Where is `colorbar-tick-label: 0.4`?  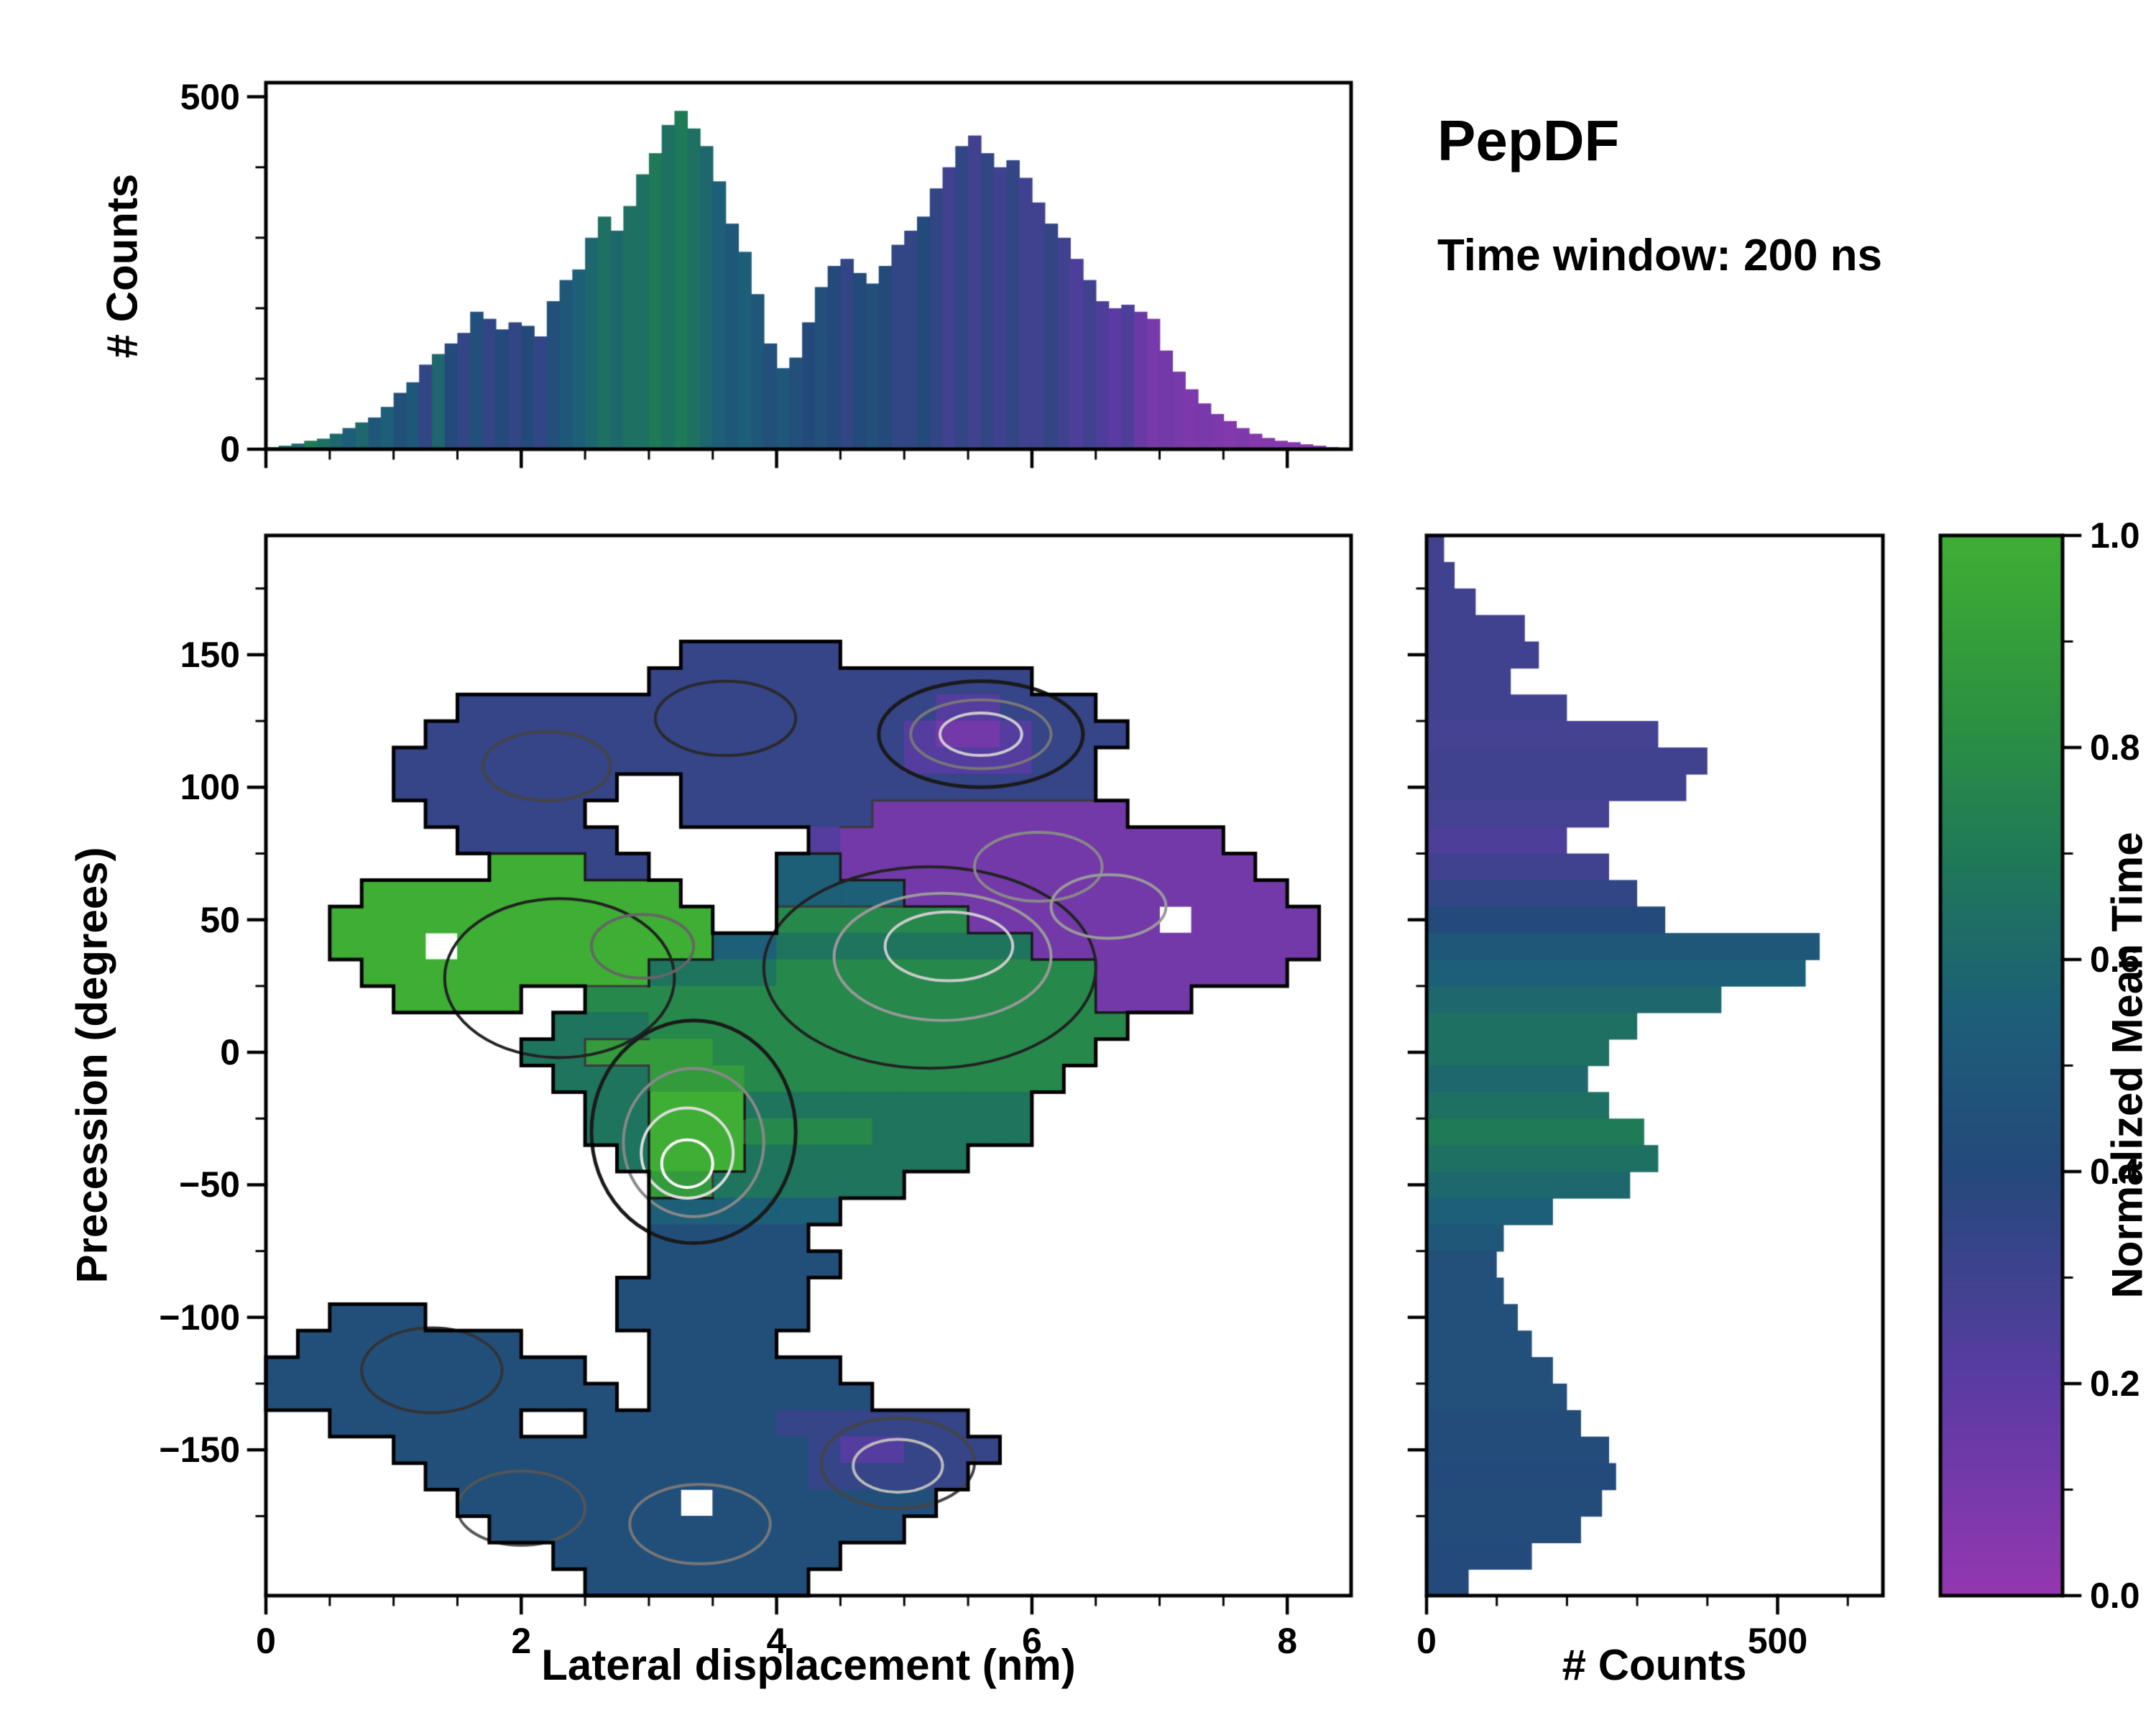
colorbar-tick-label: 0.4 is located at coordinates (2115, 1171).